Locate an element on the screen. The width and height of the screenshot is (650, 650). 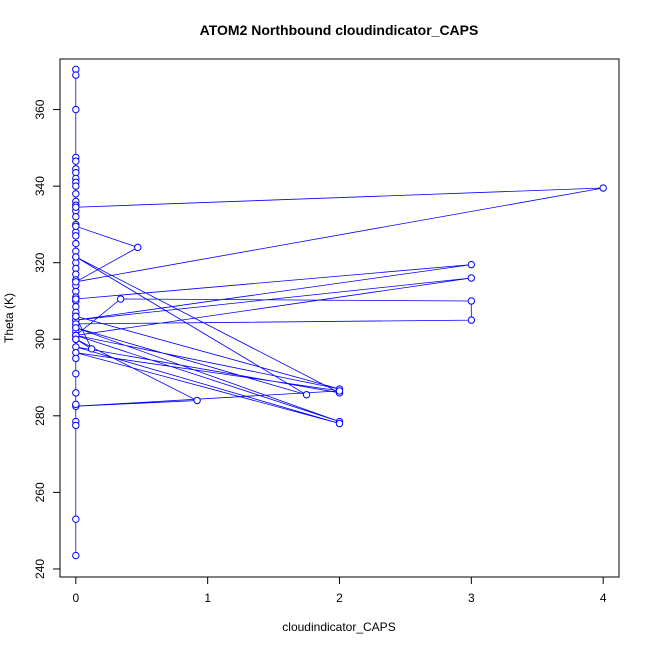
y-tick-label-2: 280 is located at coordinates (40, 415).